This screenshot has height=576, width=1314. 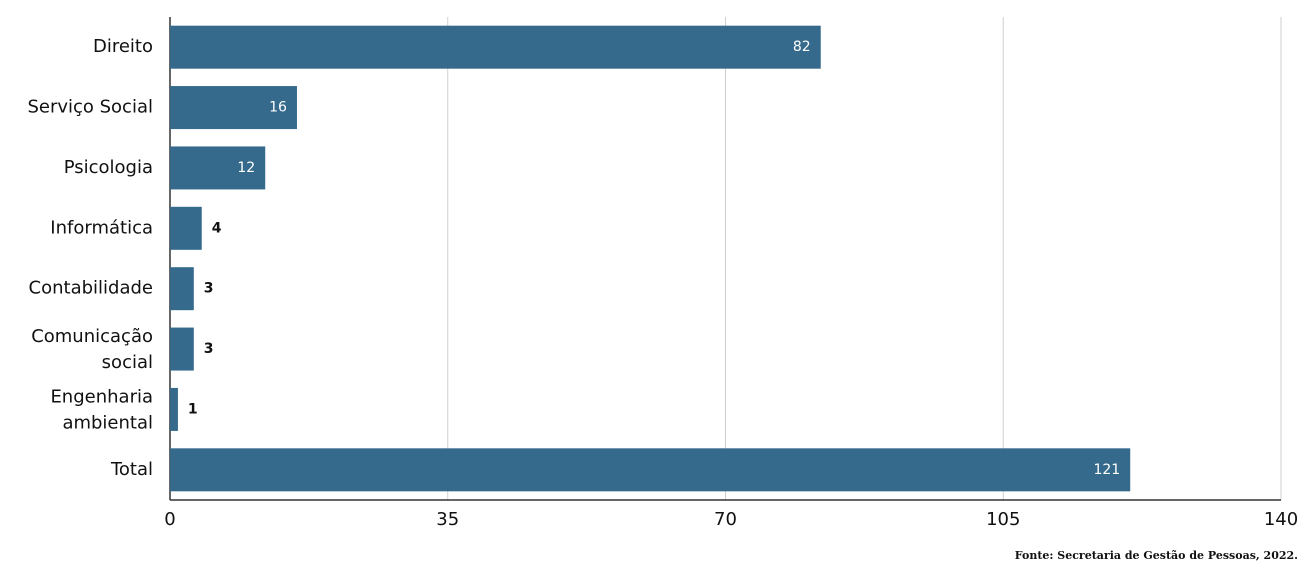 What do you see at coordinates (131, 469) in the screenshot?
I see `y-tick-label: Total` at bounding box center [131, 469].